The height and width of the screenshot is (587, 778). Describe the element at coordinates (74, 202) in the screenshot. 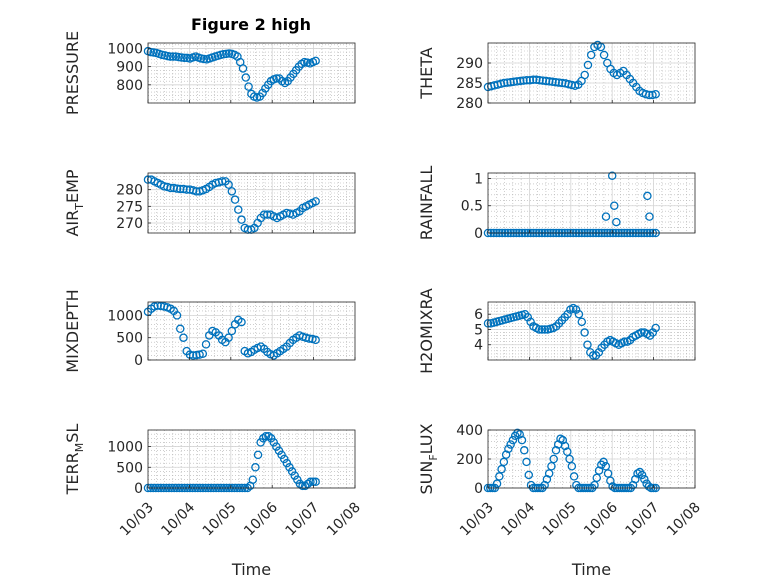

I see `y-axis-label: AIRTEMP` at that location.